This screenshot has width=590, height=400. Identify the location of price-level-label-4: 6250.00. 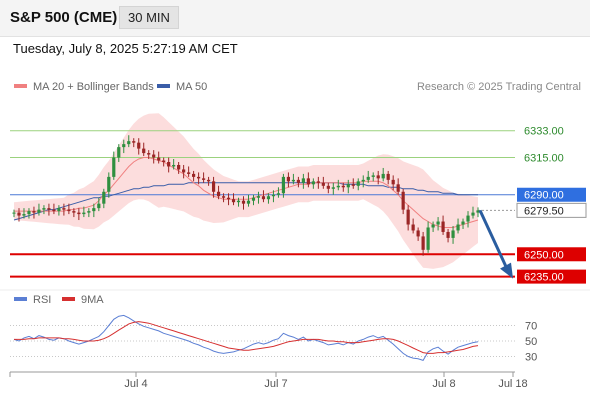
(544, 255).